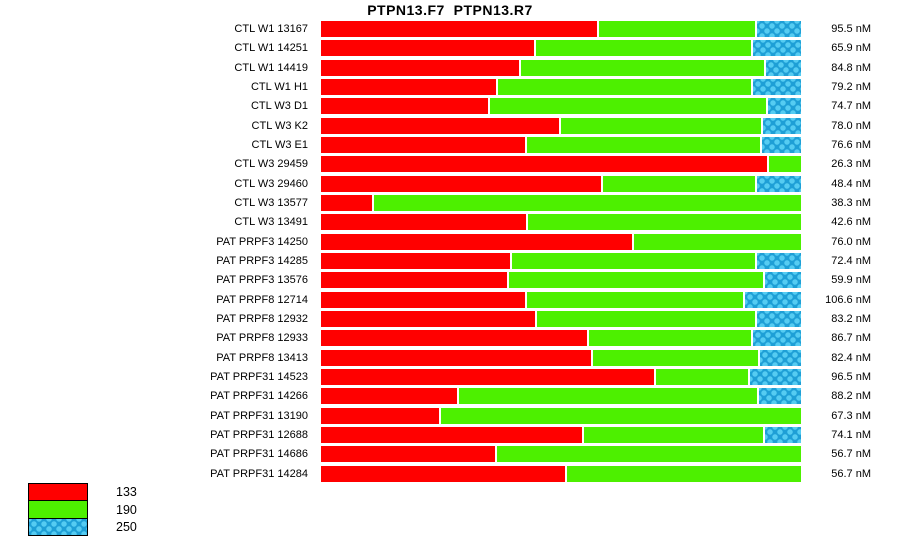 This screenshot has height=546, width=900. What do you see at coordinates (851, 434) in the screenshot?
I see `row-value: 74.1 nM` at bounding box center [851, 434].